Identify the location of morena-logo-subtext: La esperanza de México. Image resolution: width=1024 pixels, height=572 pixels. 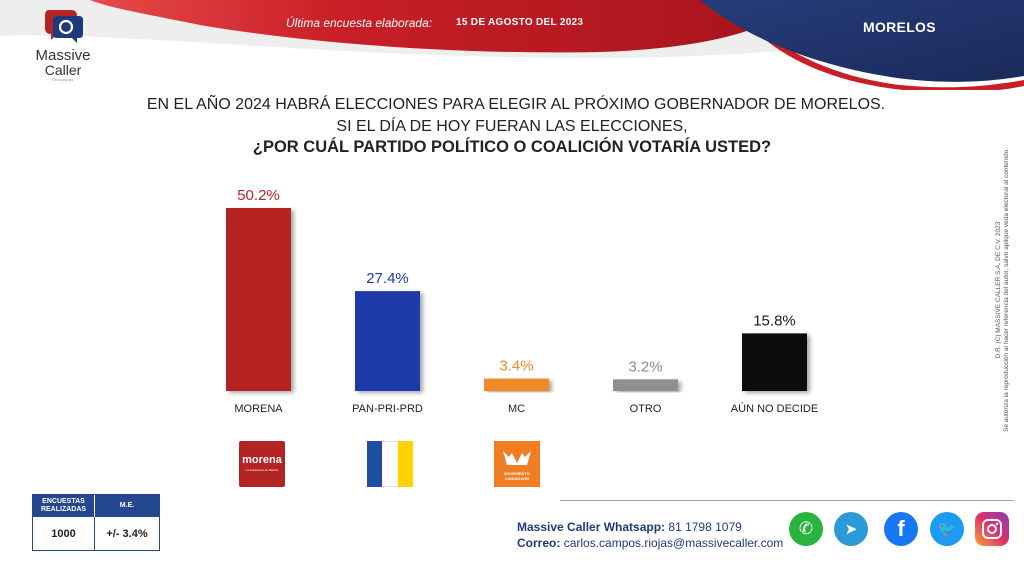
(262, 470).